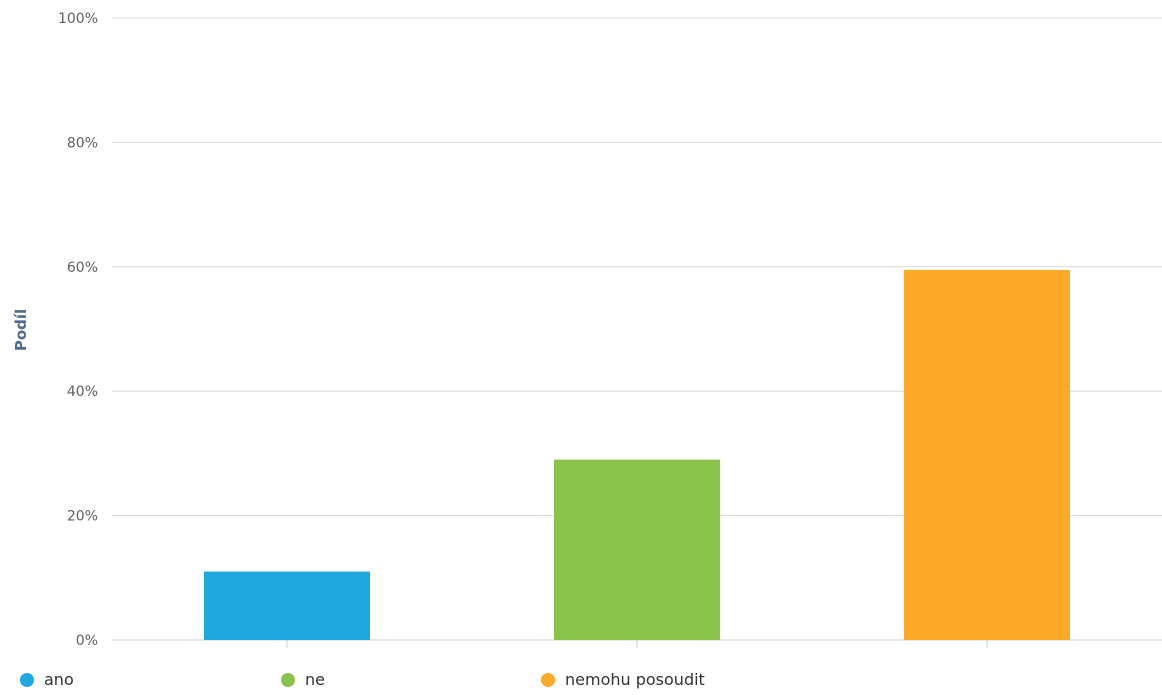  I want to click on y-tick-label: 100%, so click(78, 19).